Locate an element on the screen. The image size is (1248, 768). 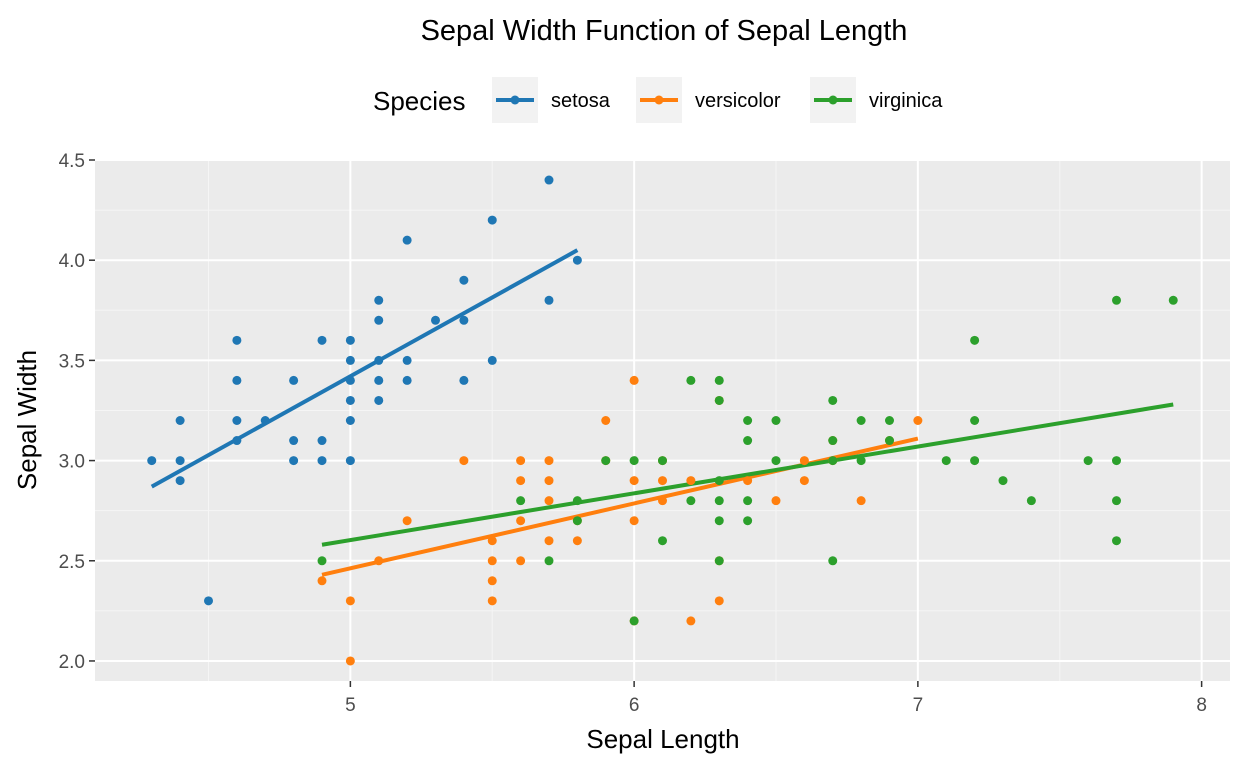
y-tick-label: 2.0 is located at coordinates (72, 662).